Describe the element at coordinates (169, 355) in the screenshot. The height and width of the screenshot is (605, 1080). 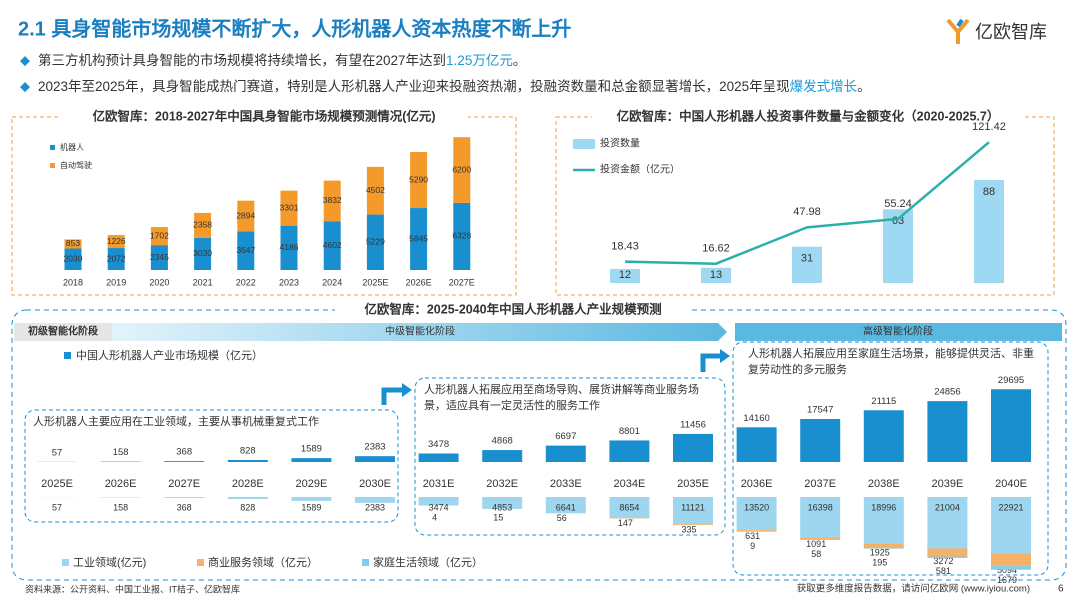
I see `legend-label: 中国人形机器人产业市场规模（亿元）` at that location.